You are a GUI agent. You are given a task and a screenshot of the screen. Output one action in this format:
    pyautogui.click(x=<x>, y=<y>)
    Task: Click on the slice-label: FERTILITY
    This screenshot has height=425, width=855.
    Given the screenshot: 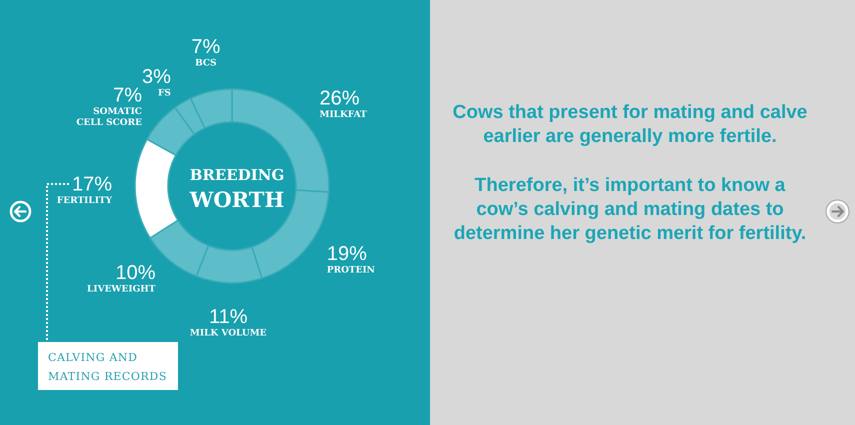 What is the action you would take?
    pyautogui.click(x=84, y=201)
    